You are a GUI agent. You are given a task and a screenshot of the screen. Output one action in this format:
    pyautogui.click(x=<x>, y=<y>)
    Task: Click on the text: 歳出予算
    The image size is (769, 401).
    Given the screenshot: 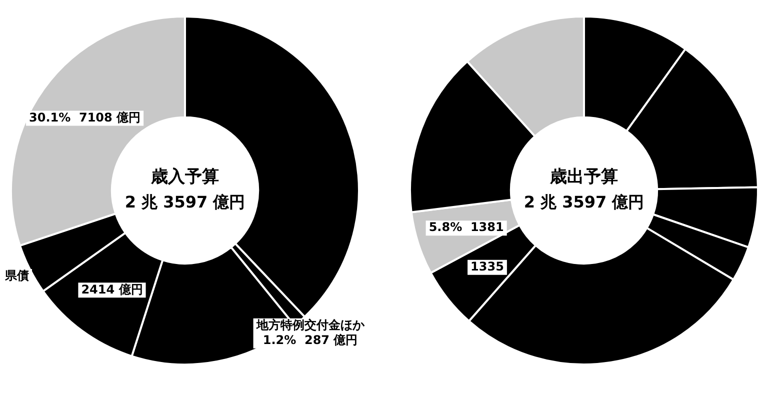 What is the action you would take?
    pyautogui.click(x=583, y=176)
    